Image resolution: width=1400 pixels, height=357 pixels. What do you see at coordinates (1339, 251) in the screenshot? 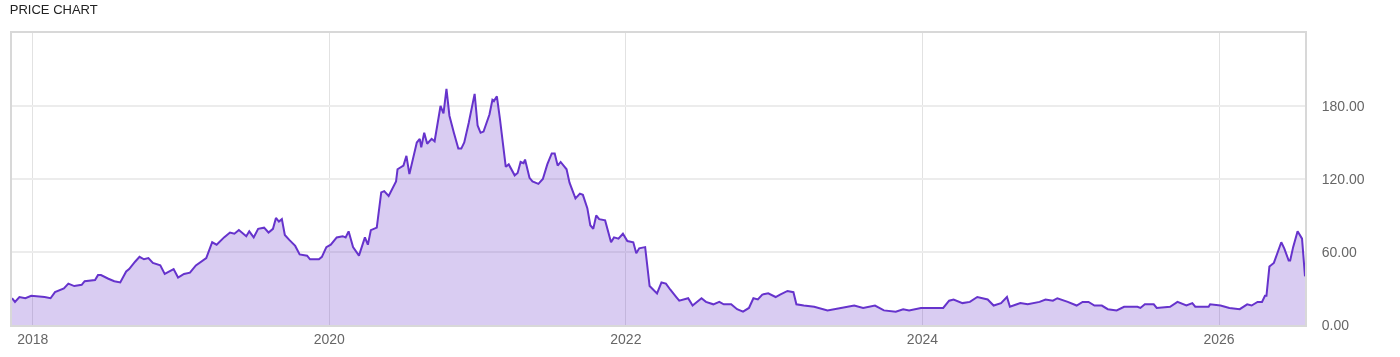
I see `y-tick-label: 60.00` at bounding box center [1339, 251].